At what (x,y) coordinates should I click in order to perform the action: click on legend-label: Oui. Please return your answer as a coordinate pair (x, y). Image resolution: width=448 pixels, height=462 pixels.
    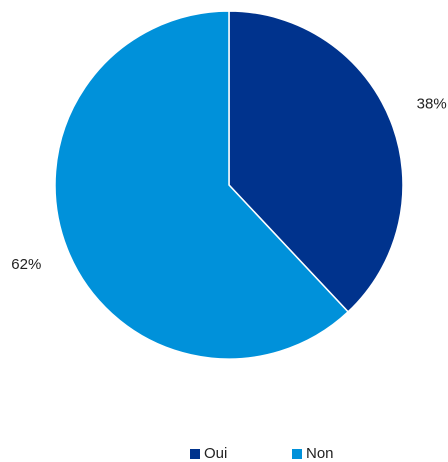
    Looking at the image, I should click on (215, 453).